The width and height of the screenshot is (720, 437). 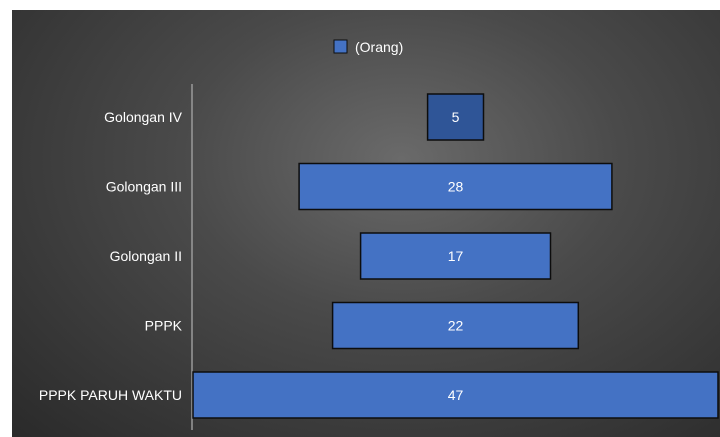 I want to click on legend-label: (Orang), so click(x=379, y=47).